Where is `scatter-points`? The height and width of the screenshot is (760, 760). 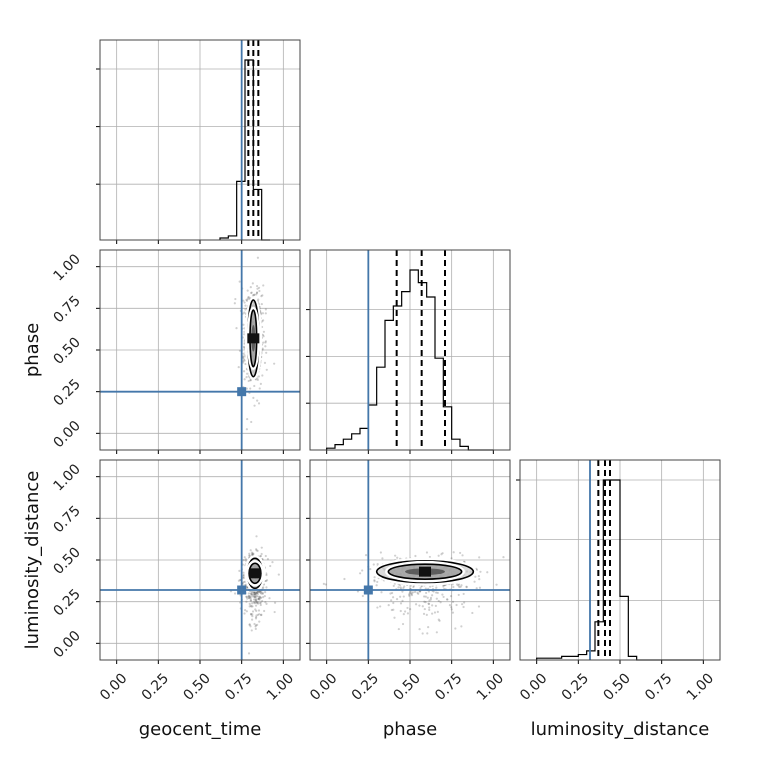 scatter-points is located at coordinates (254, 595).